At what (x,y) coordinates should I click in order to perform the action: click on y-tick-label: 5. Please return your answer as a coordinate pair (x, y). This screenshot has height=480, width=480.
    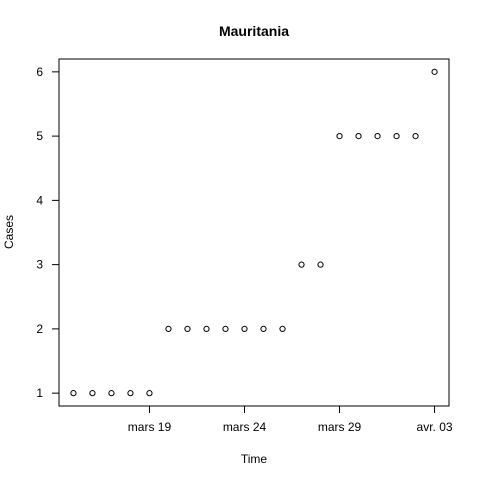
    Looking at the image, I should click on (39, 136).